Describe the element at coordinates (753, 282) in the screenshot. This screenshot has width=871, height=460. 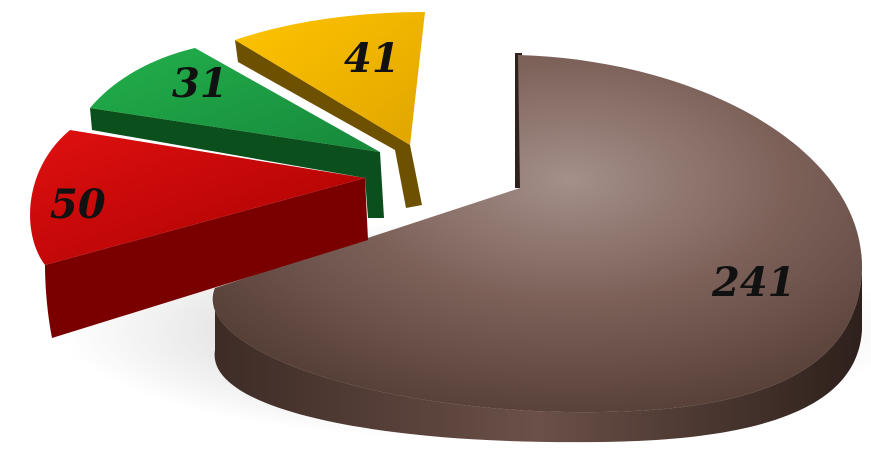
I see `slice-label-241: 241` at that location.